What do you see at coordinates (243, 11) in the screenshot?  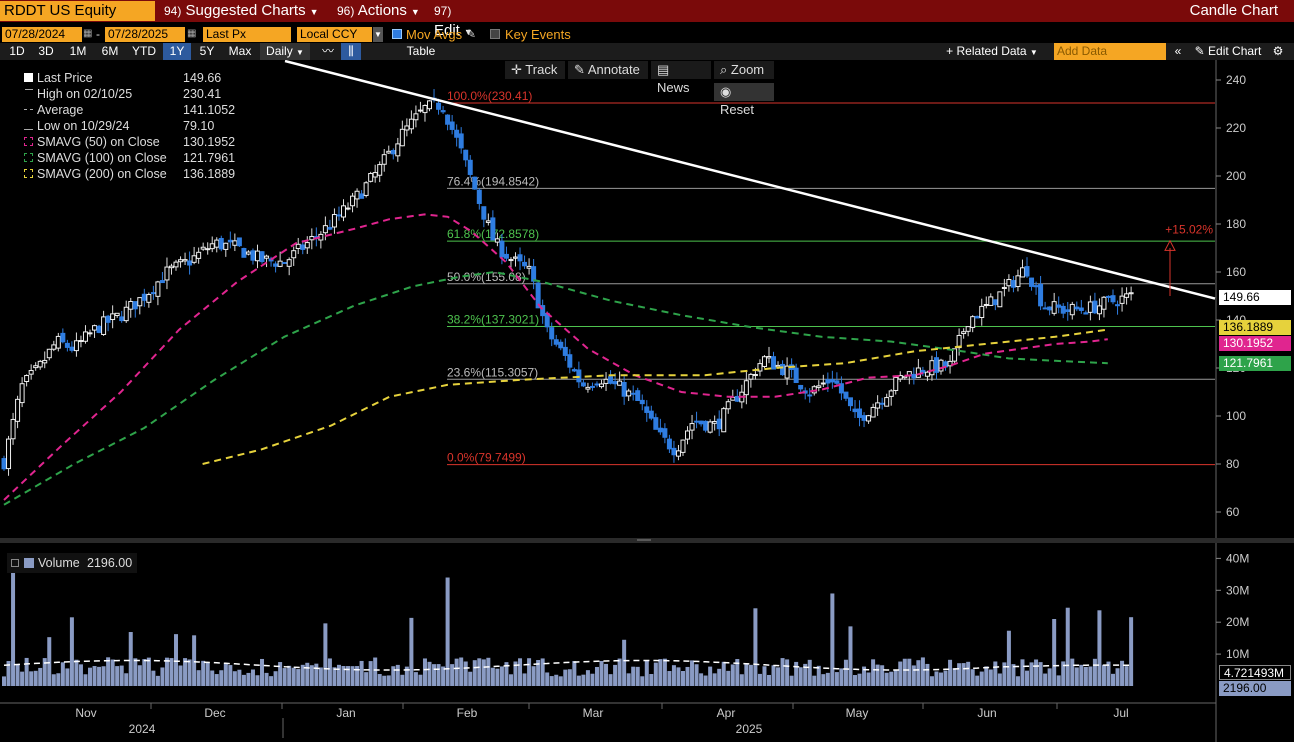 I see `suggested-charts-menu: 94) Suggested Charts ▼` at bounding box center [243, 11].